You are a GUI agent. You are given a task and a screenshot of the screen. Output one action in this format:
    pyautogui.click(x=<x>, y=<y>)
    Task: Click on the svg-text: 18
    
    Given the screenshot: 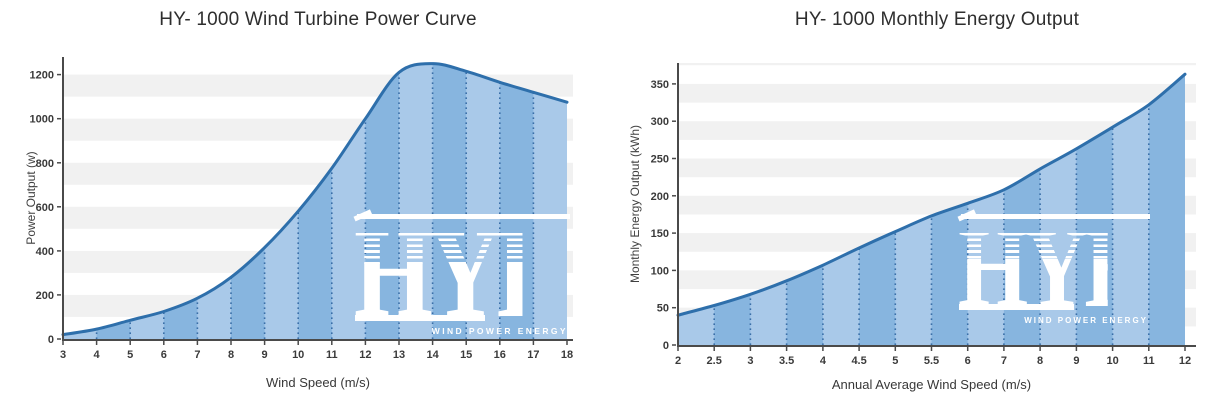 What is the action you would take?
    pyautogui.click(x=567, y=355)
    